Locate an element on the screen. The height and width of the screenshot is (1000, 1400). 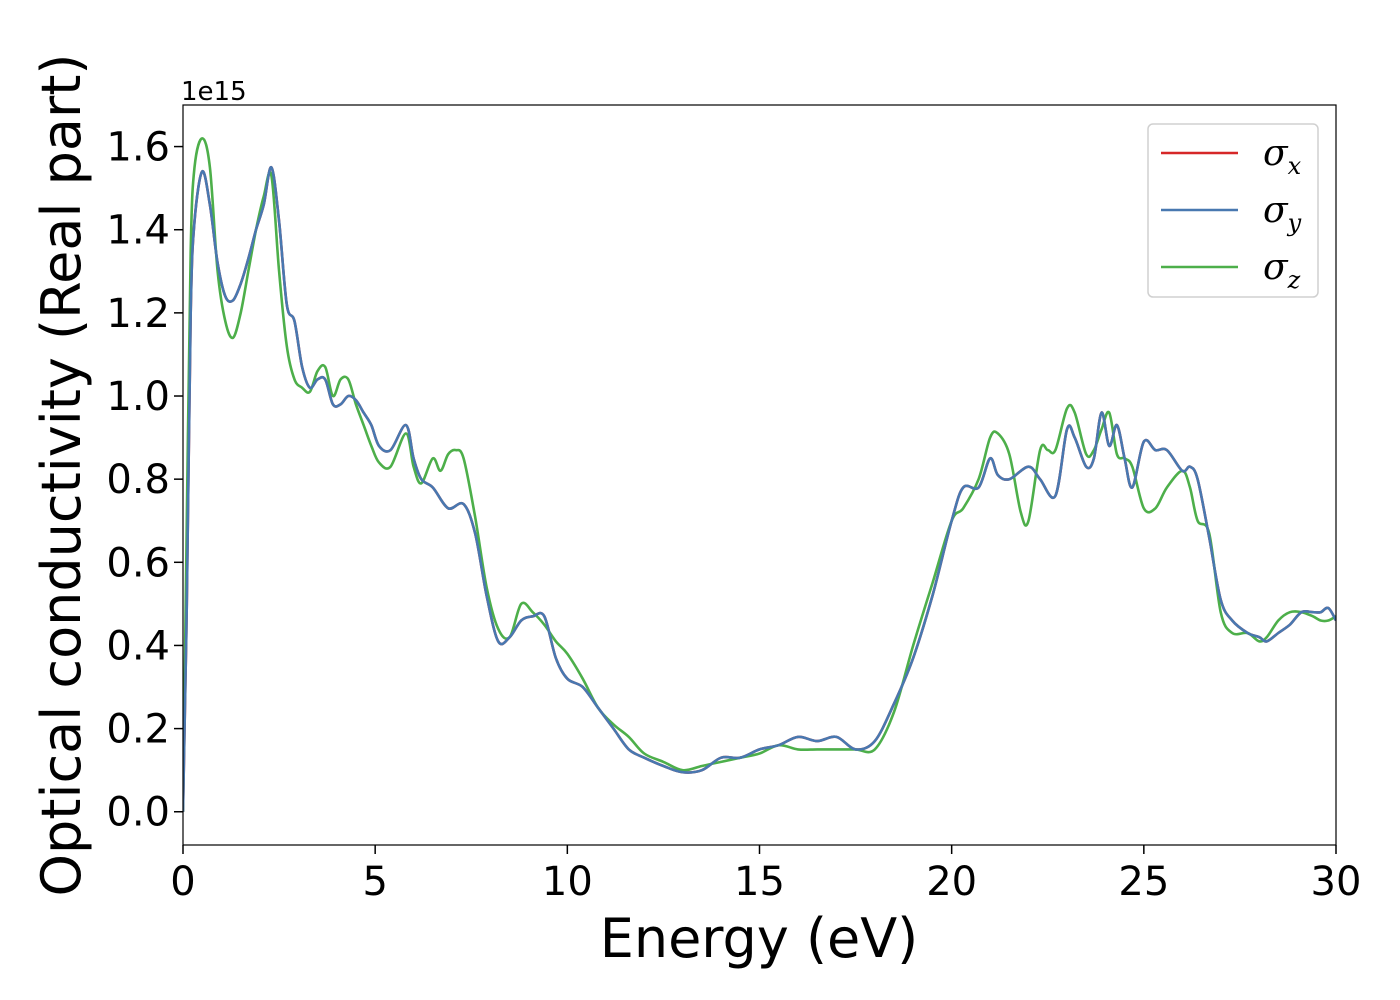
y-tick-label: 1.0 is located at coordinates (138, 397).